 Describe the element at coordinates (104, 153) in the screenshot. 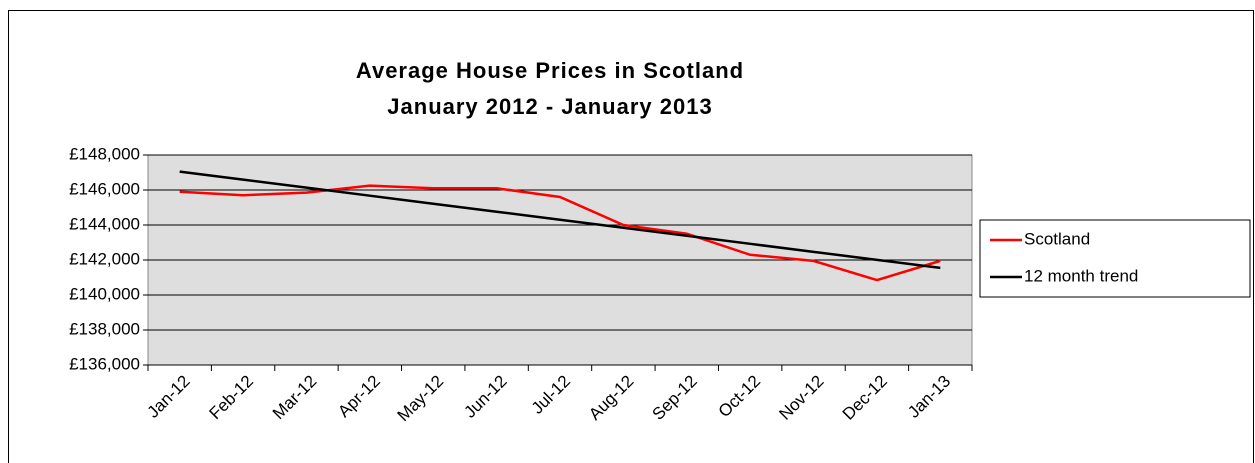

I see `y-tick-label: £148,000` at that location.